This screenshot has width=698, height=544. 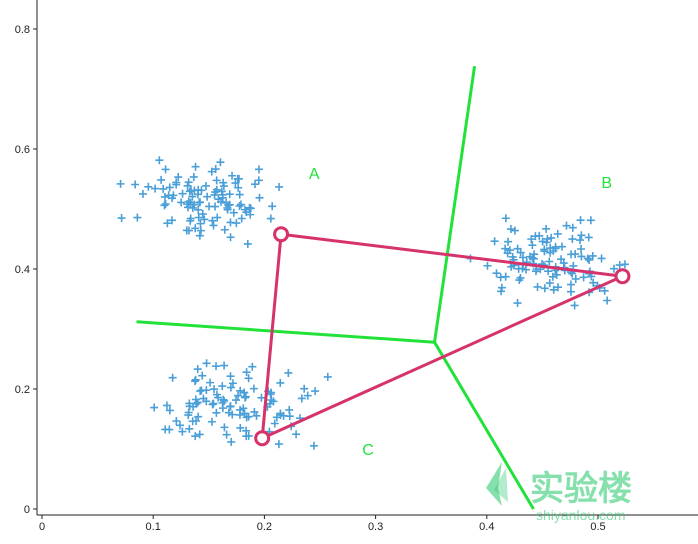 What do you see at coordinates (455, 204) in the screenshot?
I see `boundary-top` at bounding box center [455, 204].